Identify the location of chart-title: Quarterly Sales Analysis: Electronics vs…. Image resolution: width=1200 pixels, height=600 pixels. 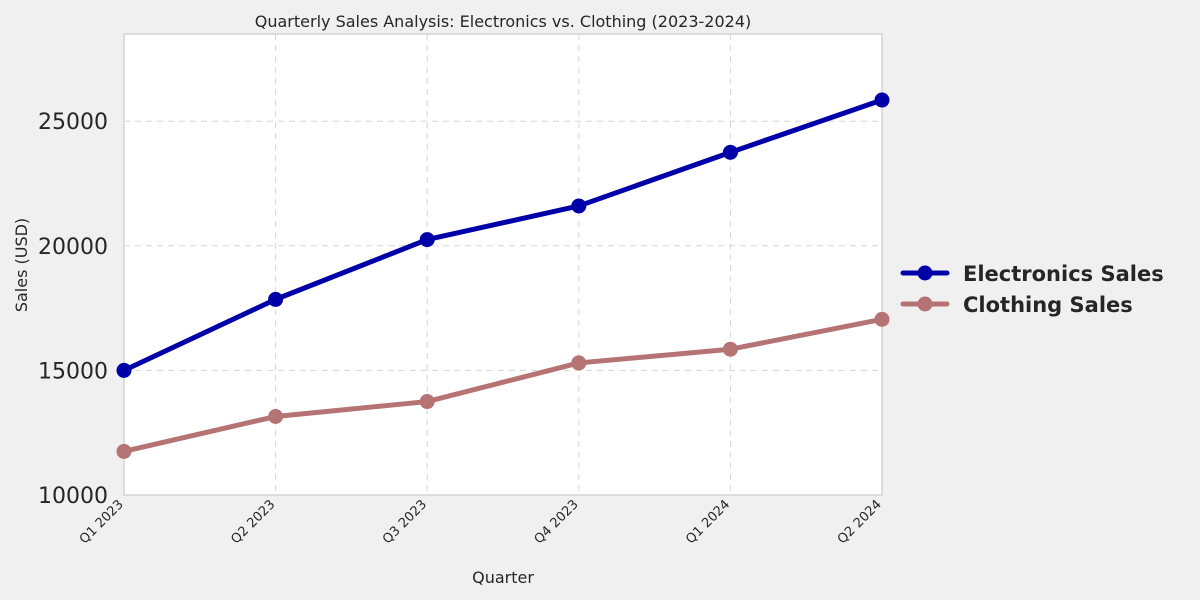
(503, 21).